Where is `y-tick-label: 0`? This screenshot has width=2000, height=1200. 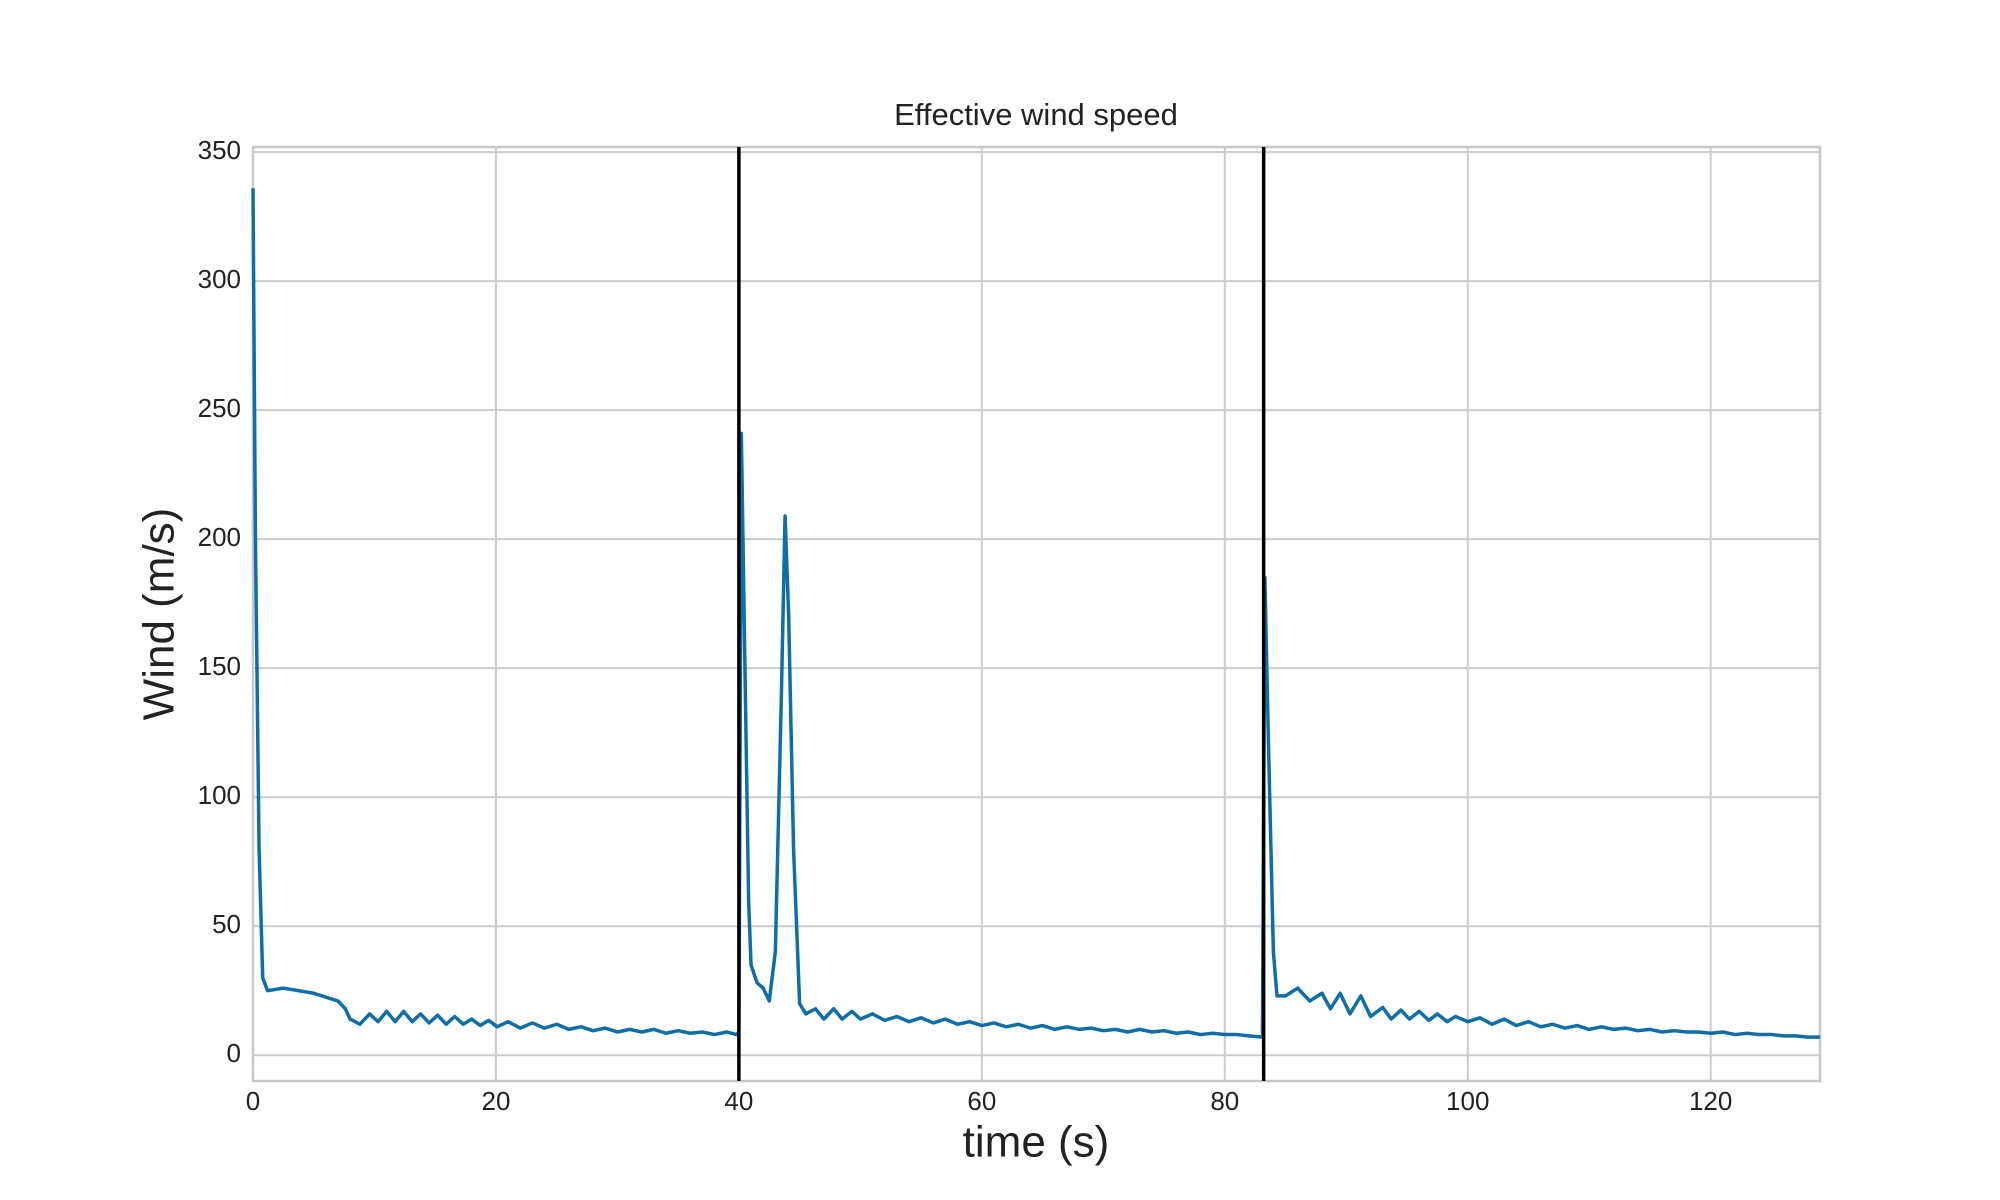 y-tick-label: 0 is located at coordinates (234, 1053).